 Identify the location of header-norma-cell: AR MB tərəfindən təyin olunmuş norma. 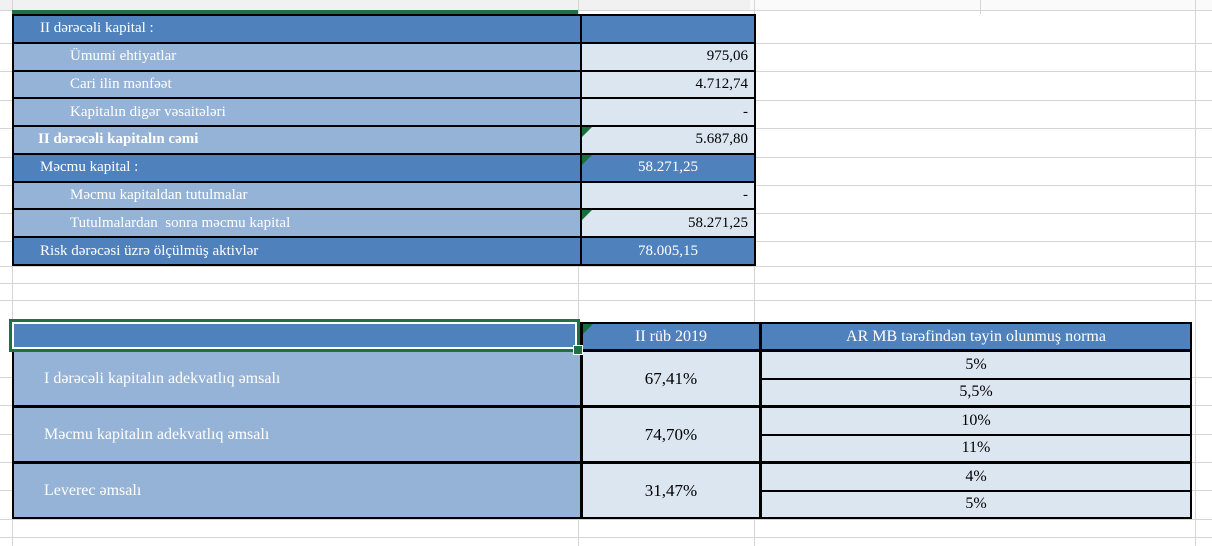
(976, 336).